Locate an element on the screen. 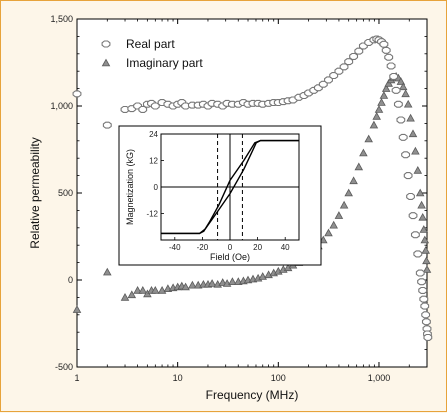  y-tick-label: -500 is located at coordinates (64, 367).